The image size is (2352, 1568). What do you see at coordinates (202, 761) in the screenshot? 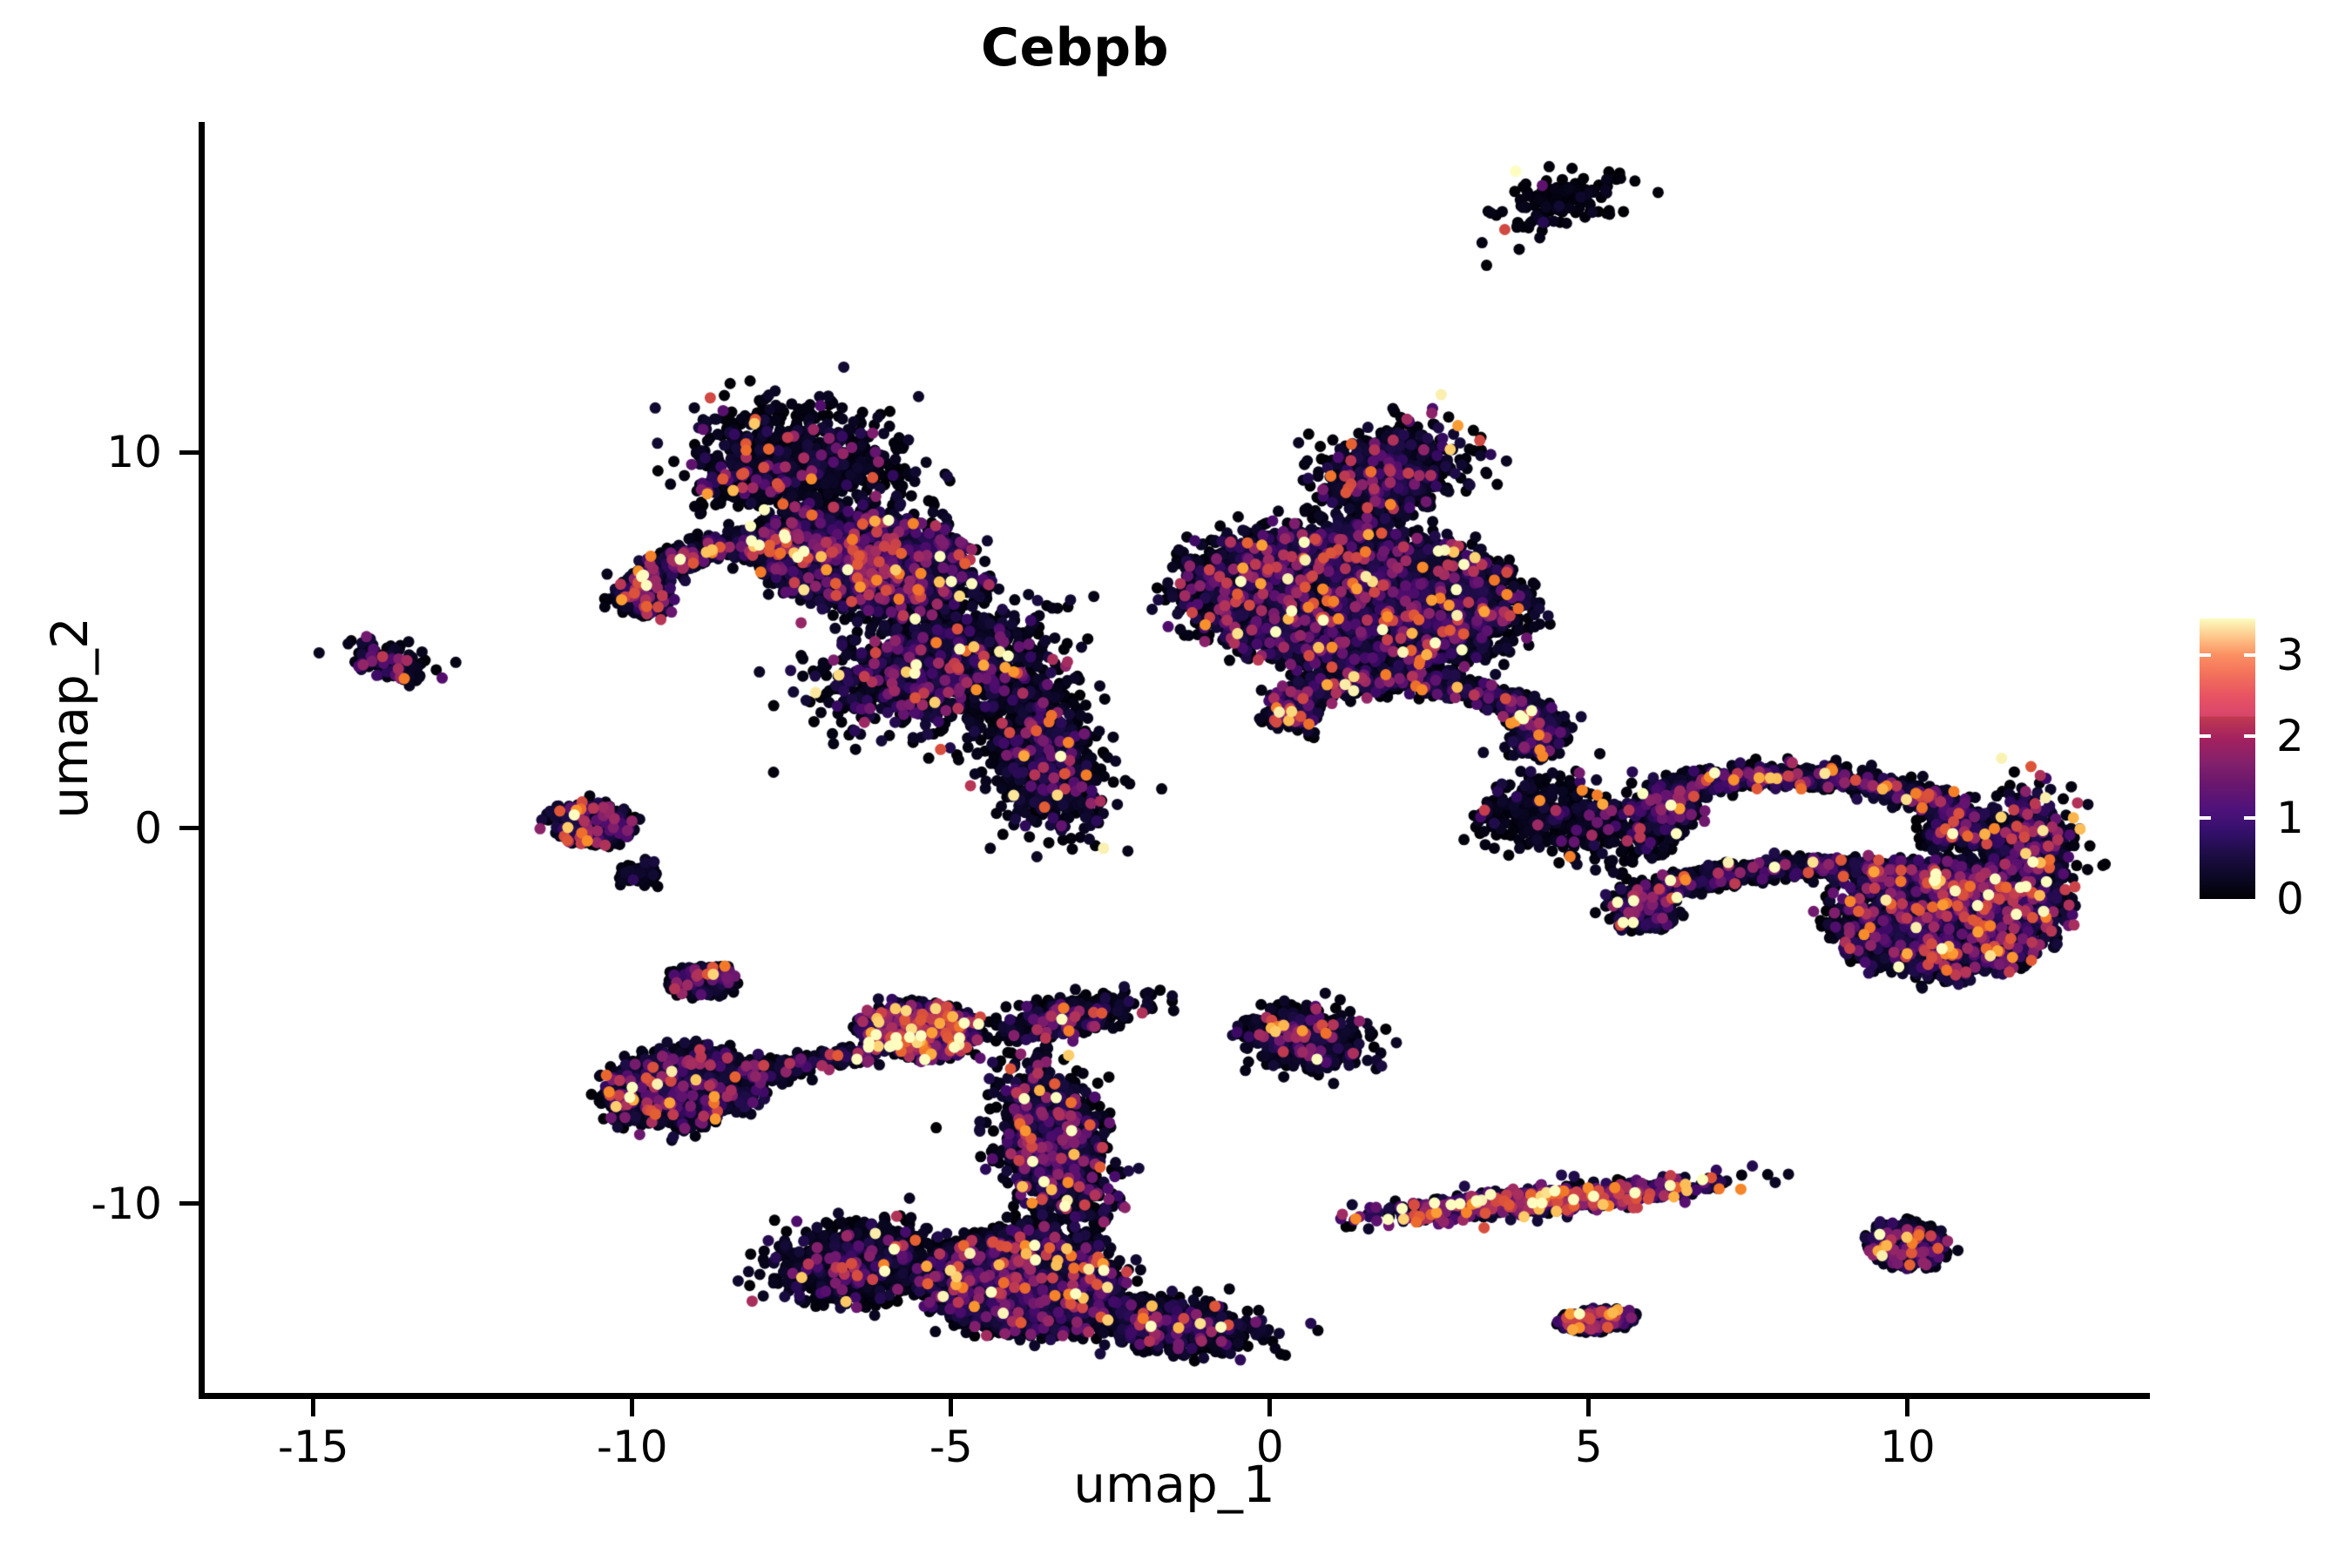
I see `y-axis-spine` at bounding box center [202, 761].